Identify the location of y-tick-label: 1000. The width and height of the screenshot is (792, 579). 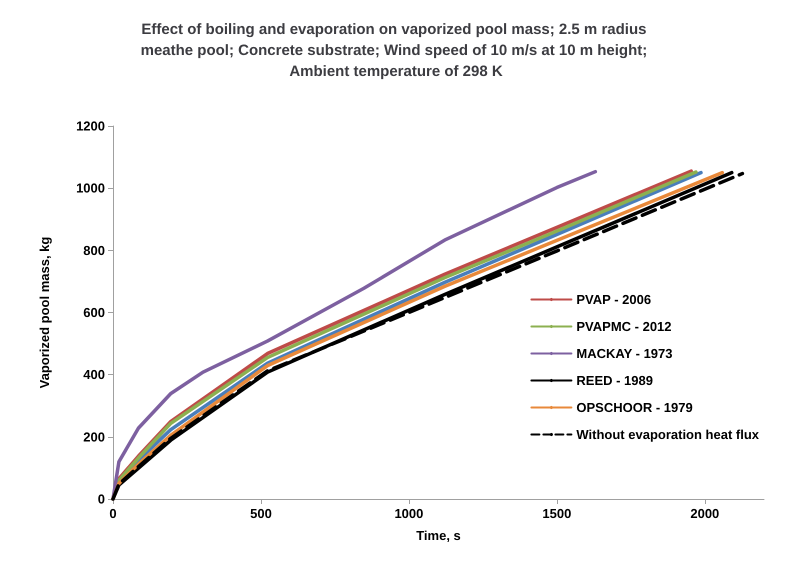
(90, 188).